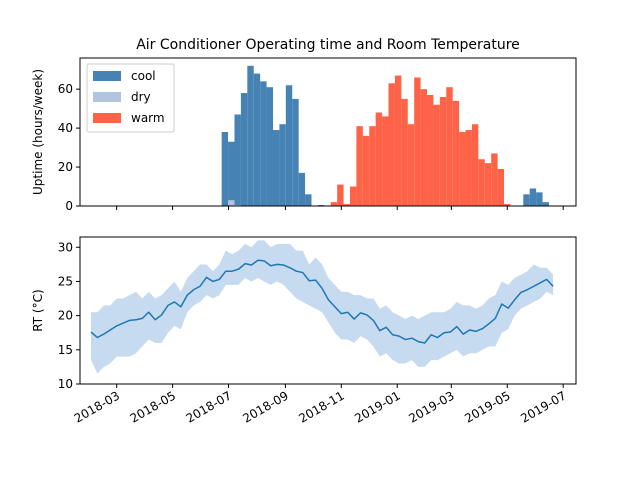 The height and width of the screenshot is (484, 640). Describe the element at coordinates (97, 406) in the screenshot. I see `x-tick-label-2018-03: 2018-03` at that location.